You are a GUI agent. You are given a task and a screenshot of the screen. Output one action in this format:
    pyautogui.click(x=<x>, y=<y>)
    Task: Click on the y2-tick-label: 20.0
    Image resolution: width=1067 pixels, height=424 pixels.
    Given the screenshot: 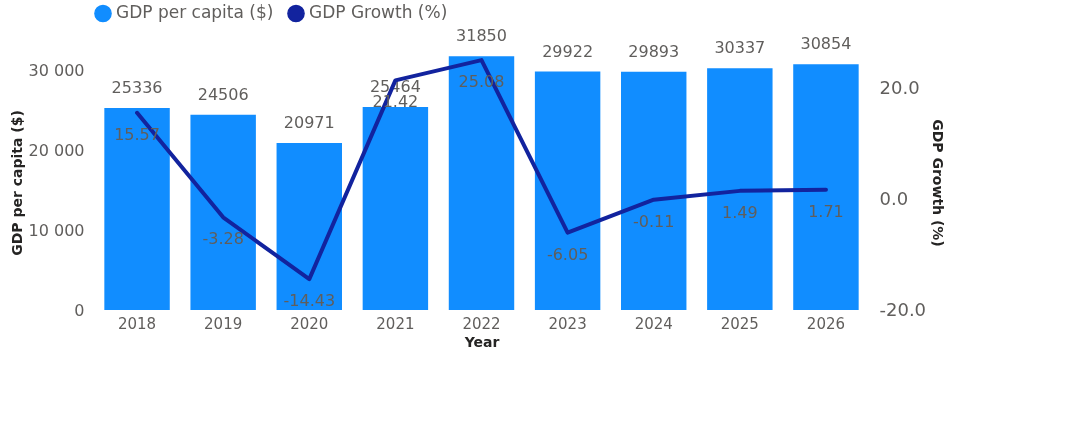 What is the action you would take?
    pyautogui.click(x=899, y=87)
    